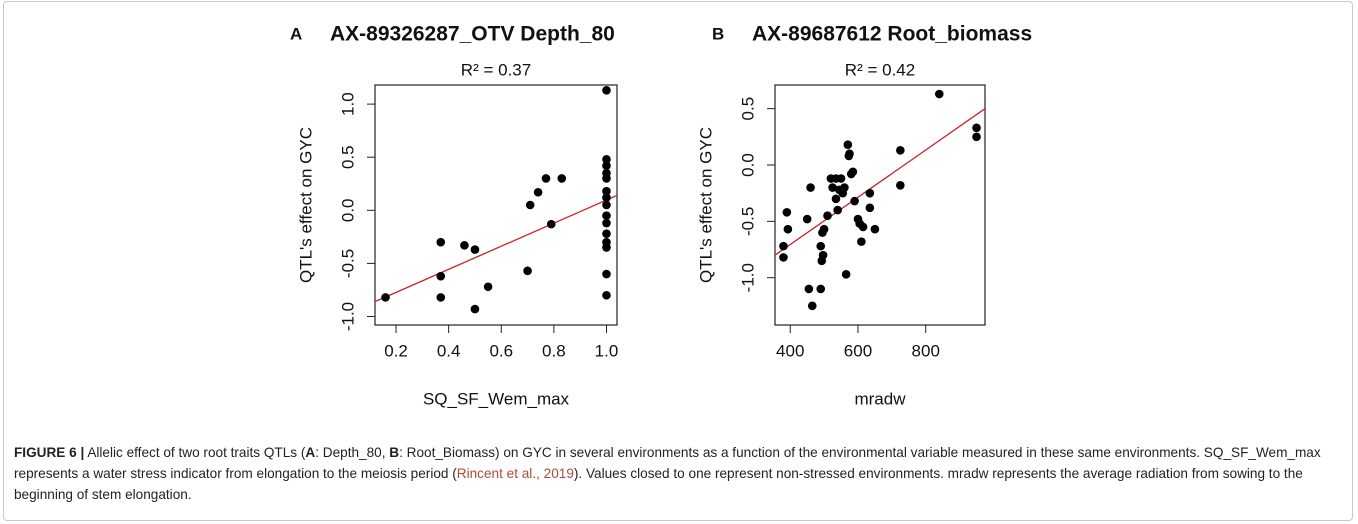  What do you see at coordinates (396, 350) in the screenshot?
I see `x-tick-label: 0.2` at bounding box center [396, 350].